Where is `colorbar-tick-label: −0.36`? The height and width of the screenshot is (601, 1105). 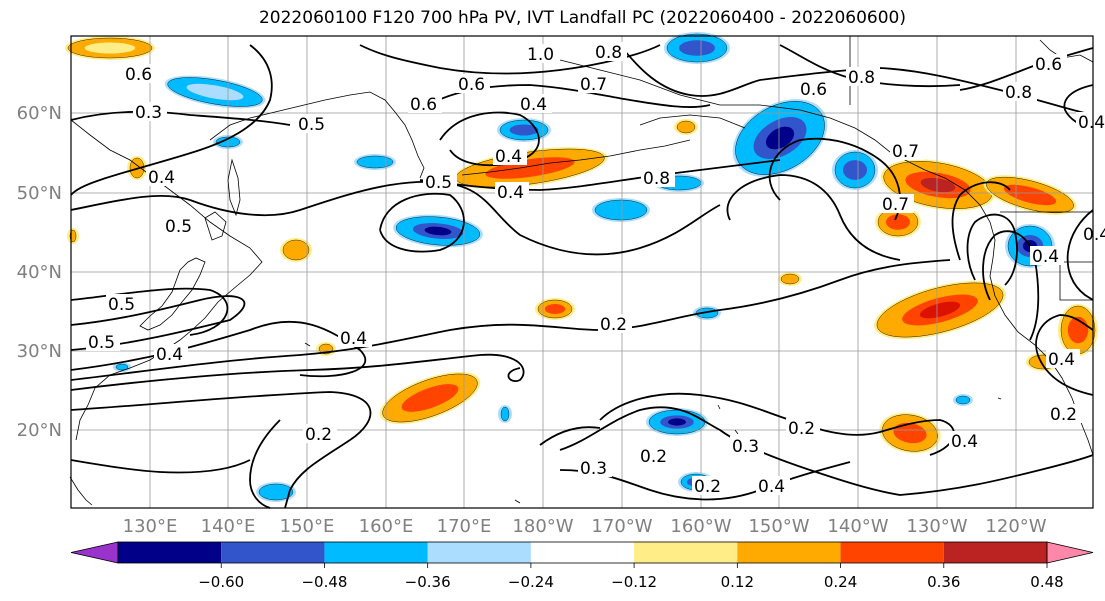 colorbar-tick-label: −0.36 is located at coordinates (428, 582).